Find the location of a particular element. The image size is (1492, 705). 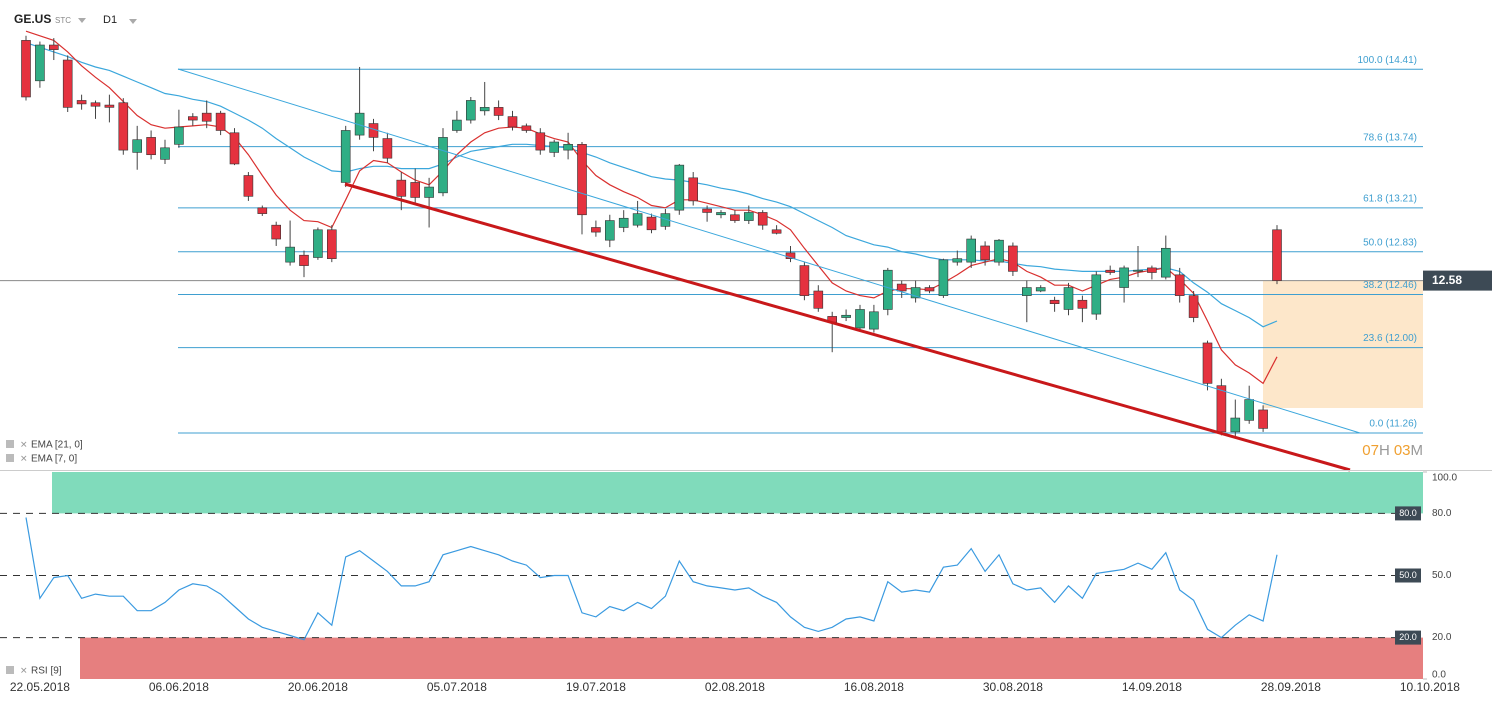

level-badge-label: 20.0 is located at coordinates (1408, 637).